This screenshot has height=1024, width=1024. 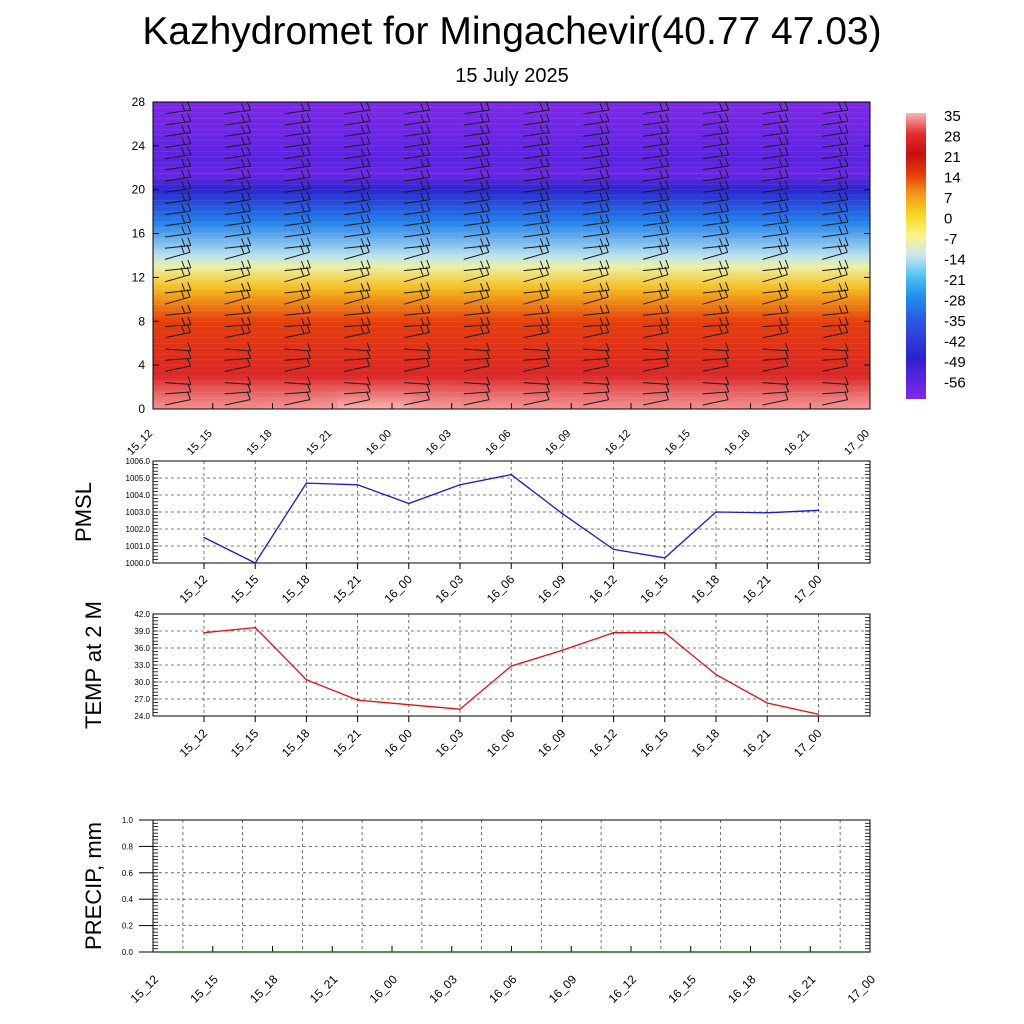 I want to click on y-tick-label: 0.4, so click(x=128, y=899).